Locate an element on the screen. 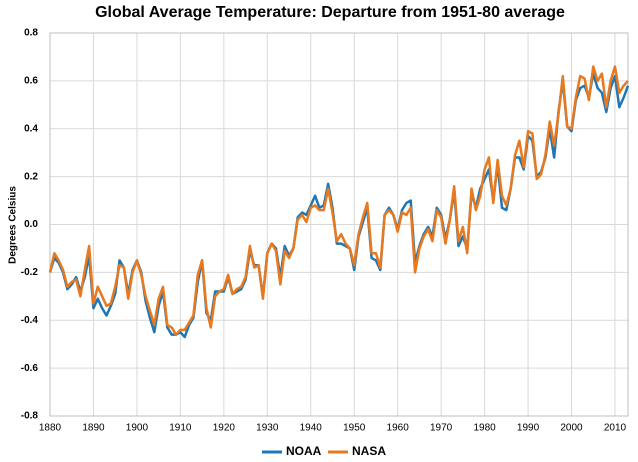 Image resolution: width=638 pixels, height=462 pixels. y-tick-label: -0.2 is located at coordinates (30, 272).